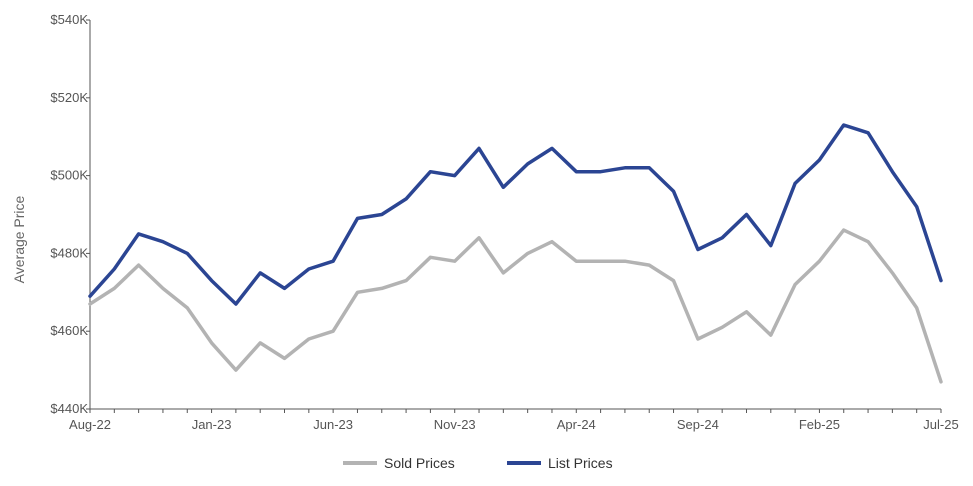 This screenshot has height=486, width=973. Describe the element at coordinates (19, 239) in the screenshot. I see `y-axis-title: Average Price` at that location.